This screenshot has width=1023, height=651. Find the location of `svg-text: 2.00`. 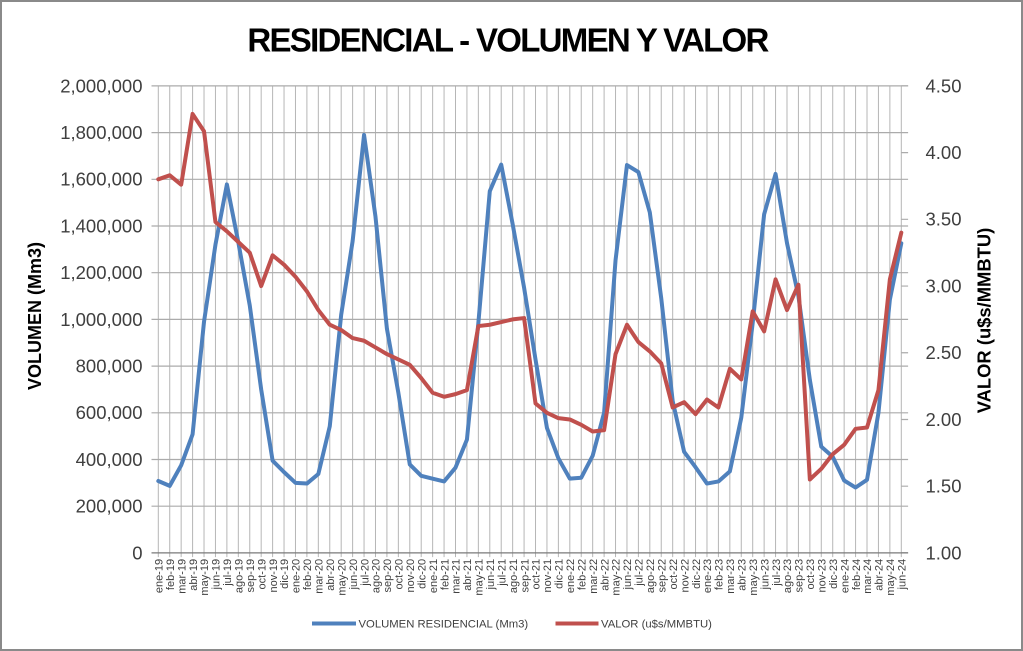

svg-text: 2.00 is located at coordinates (944, 419).